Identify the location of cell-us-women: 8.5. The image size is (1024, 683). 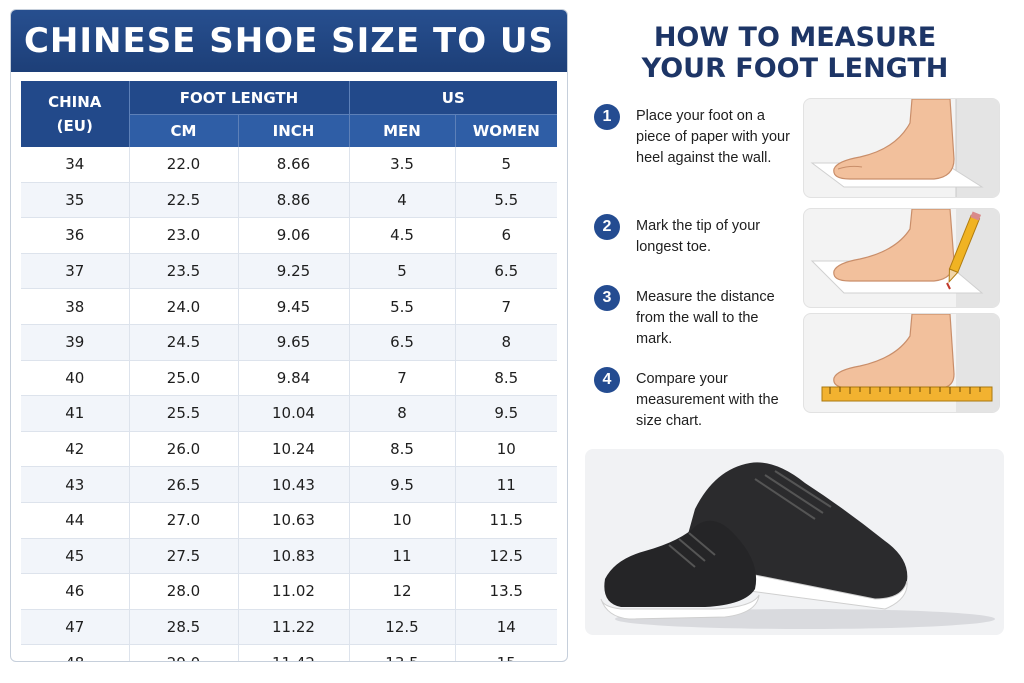
(506, 378).